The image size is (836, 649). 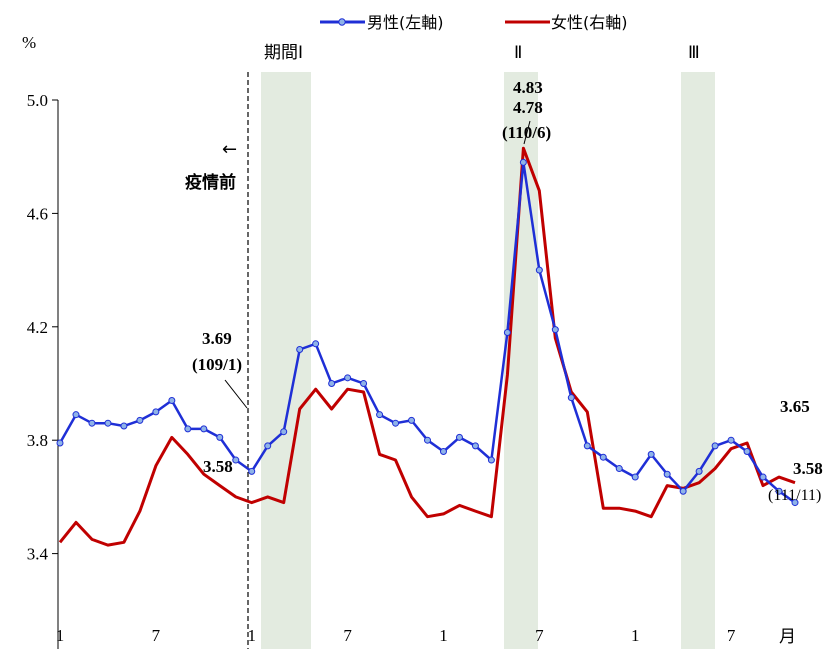 What do you see at coordinates (518, 53) in the screenshot?
I see `period-2-label: Ⅱ` at bounding box center [518, 53].